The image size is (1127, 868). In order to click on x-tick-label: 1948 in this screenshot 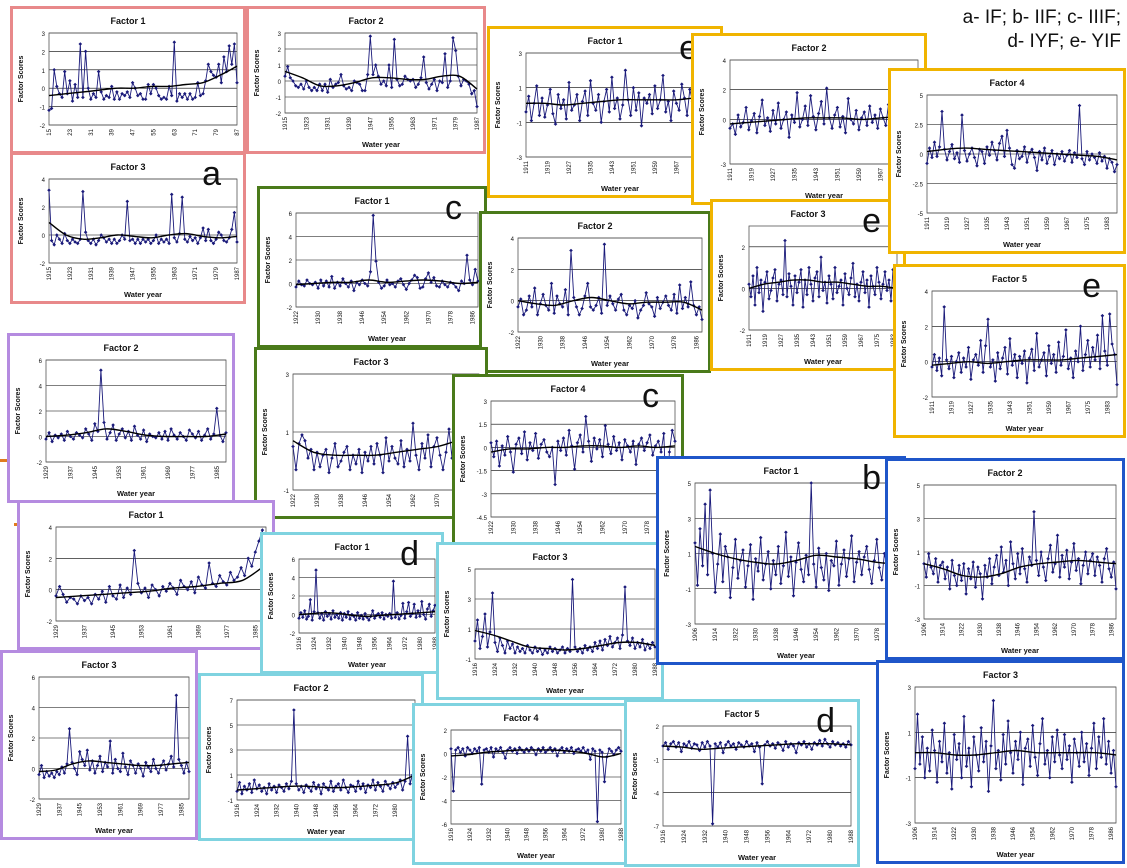, I will do `click(360, 643)`.